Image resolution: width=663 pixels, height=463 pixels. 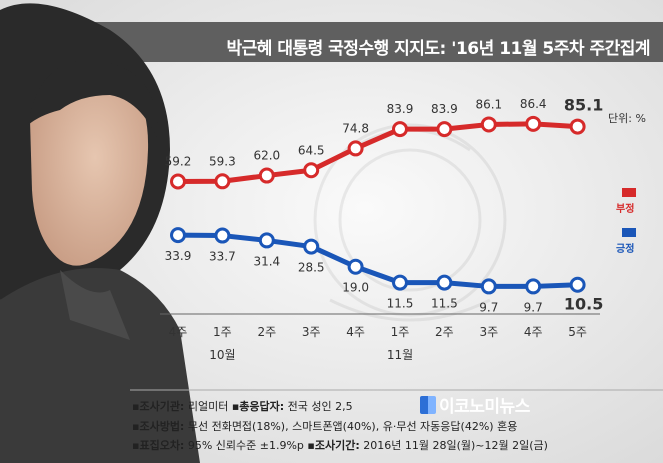 I want to click on legend-swatch-positive, so click(x=629, y=232).